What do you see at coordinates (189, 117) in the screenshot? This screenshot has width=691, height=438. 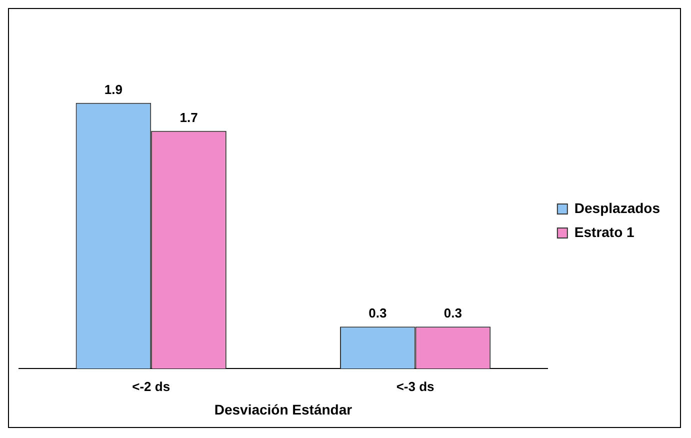 I see `data-label: 1.7` at bounding box center [189, 117].